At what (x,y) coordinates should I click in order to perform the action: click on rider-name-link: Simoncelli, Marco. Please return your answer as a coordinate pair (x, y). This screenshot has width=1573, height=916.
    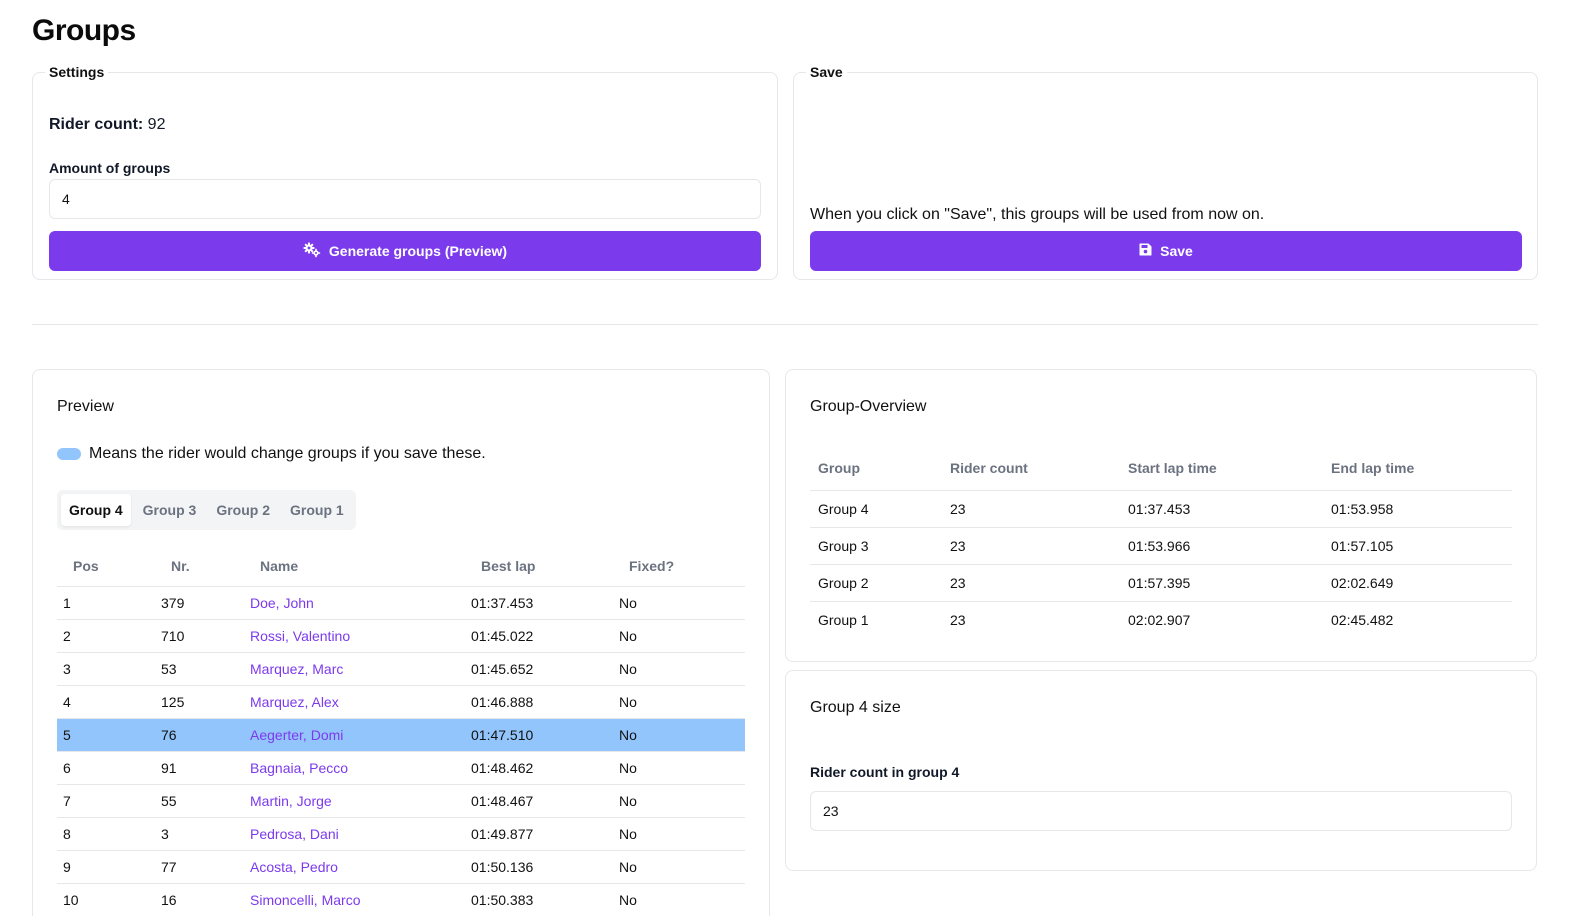
    Looking at the image, I should click on (354, 899).